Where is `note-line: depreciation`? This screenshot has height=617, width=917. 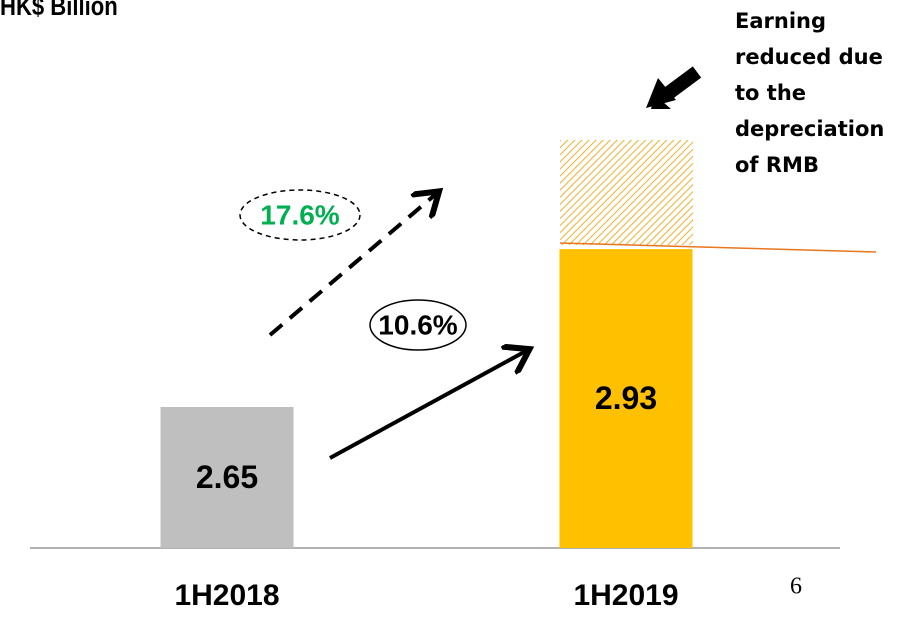
note-line: depreciation is located at coordinates (809, 129).